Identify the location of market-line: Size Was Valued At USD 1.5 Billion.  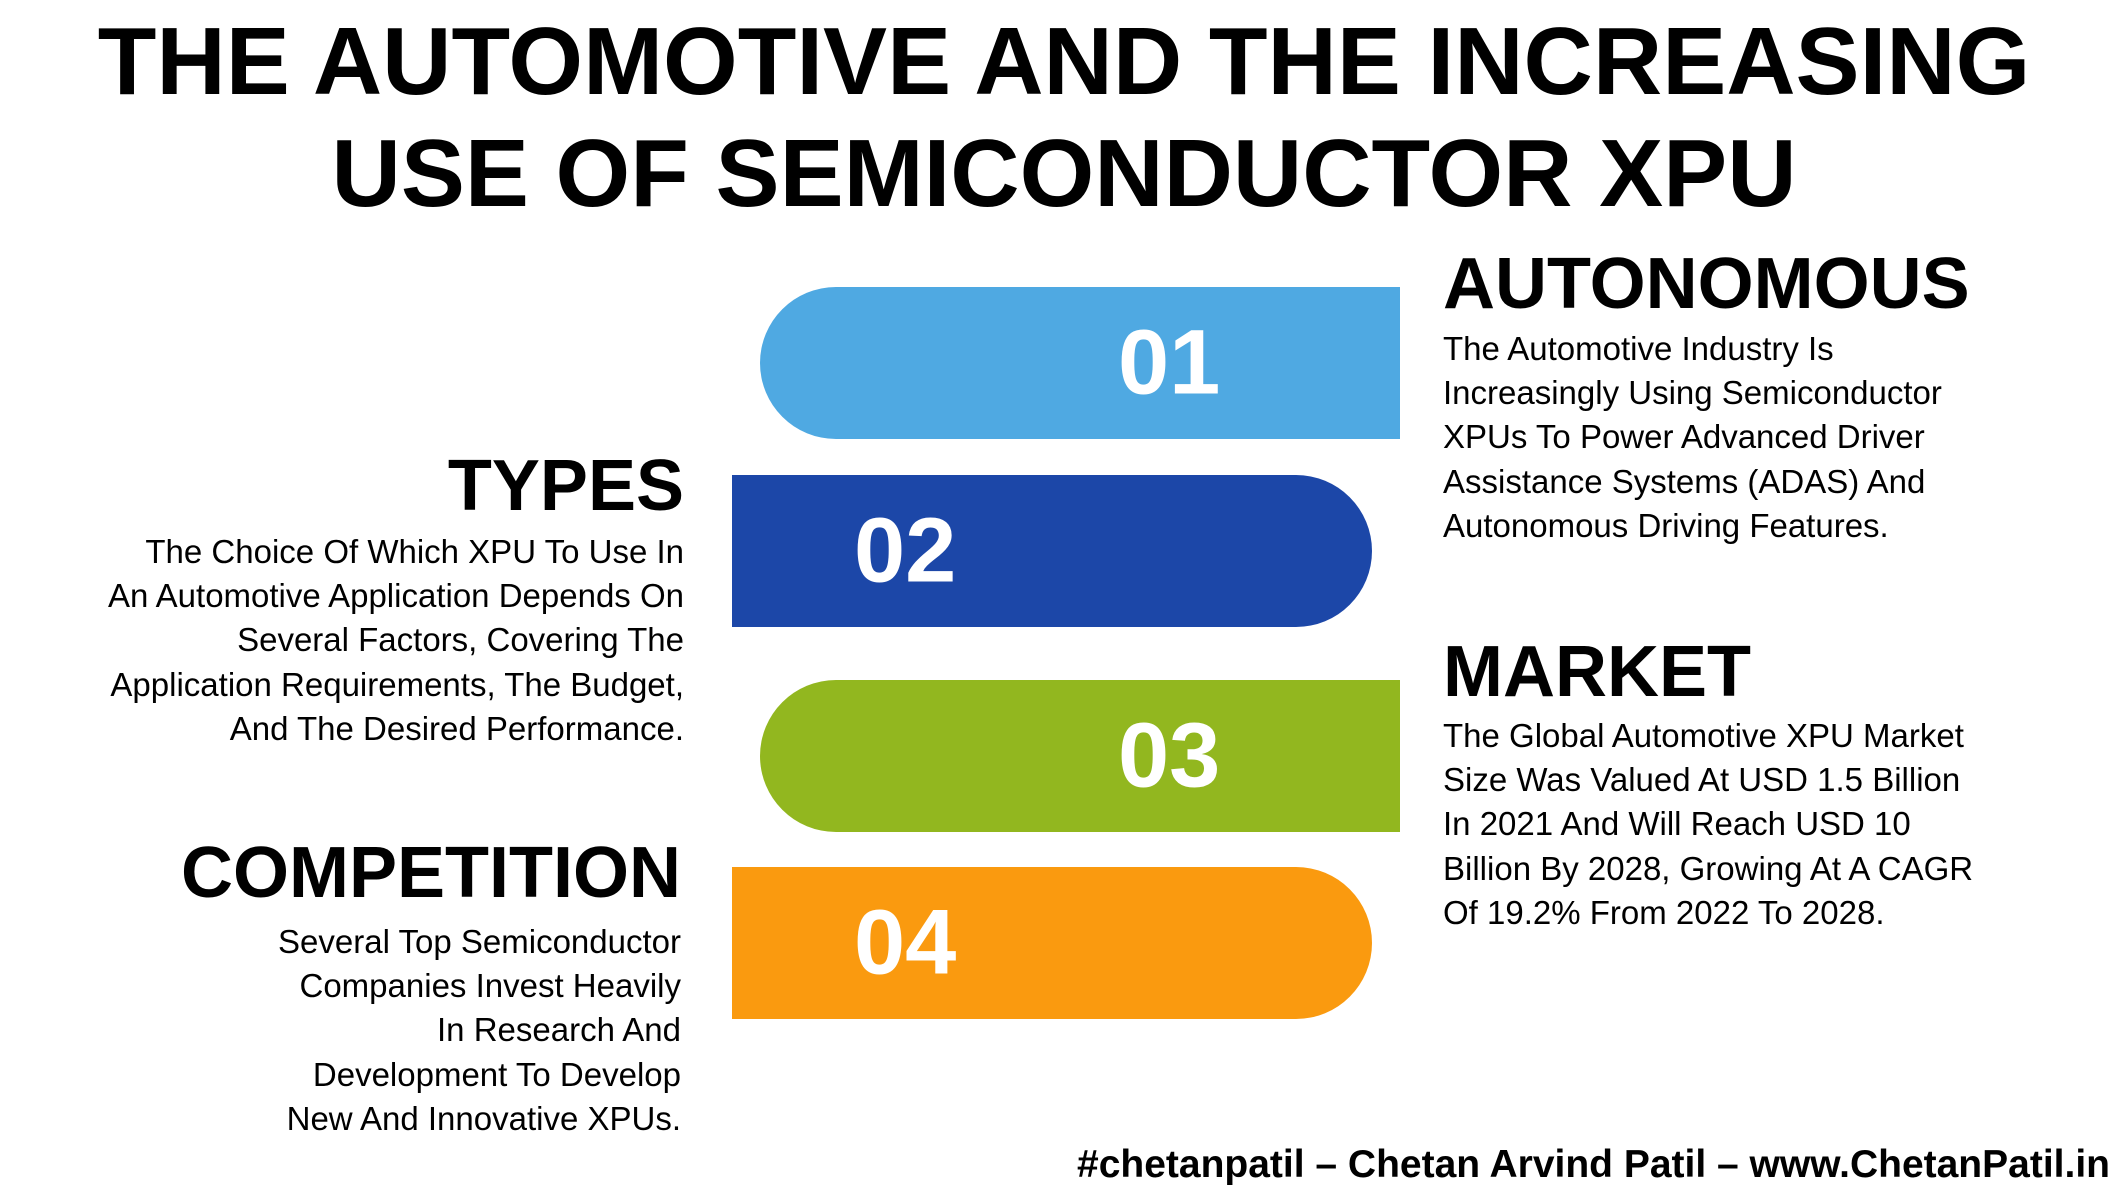
(1702, 780).